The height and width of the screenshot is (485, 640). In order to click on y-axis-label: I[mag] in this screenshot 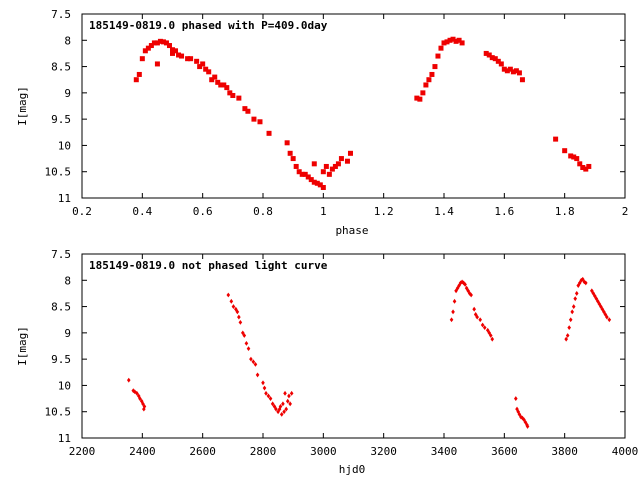, I will do `click(22, 106)`.